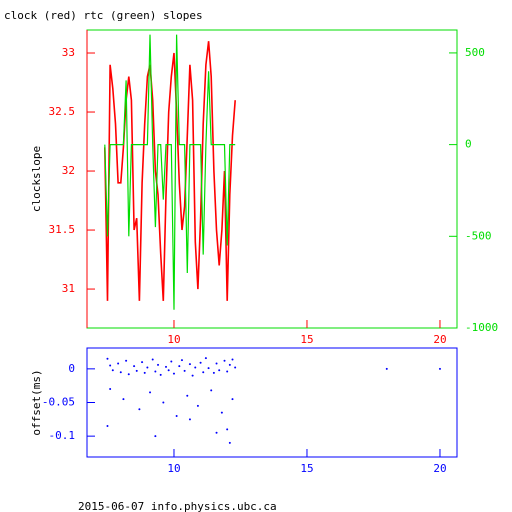 The image size is (512, 512). What do you see at coordinates (68, 52) in the screenshot?
I see `y-tick-label: 33` at bounding box center [68, 52].